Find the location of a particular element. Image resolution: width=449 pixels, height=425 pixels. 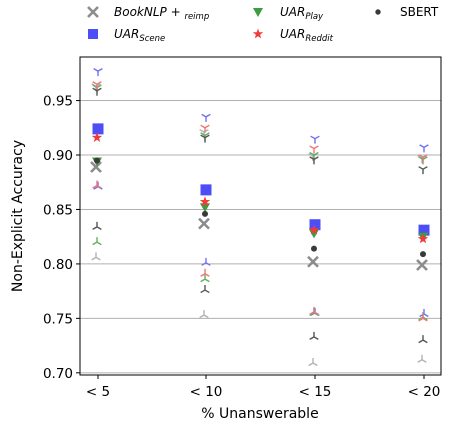

legend-item-sbert: SBERT is located at coordinates (407, 12).